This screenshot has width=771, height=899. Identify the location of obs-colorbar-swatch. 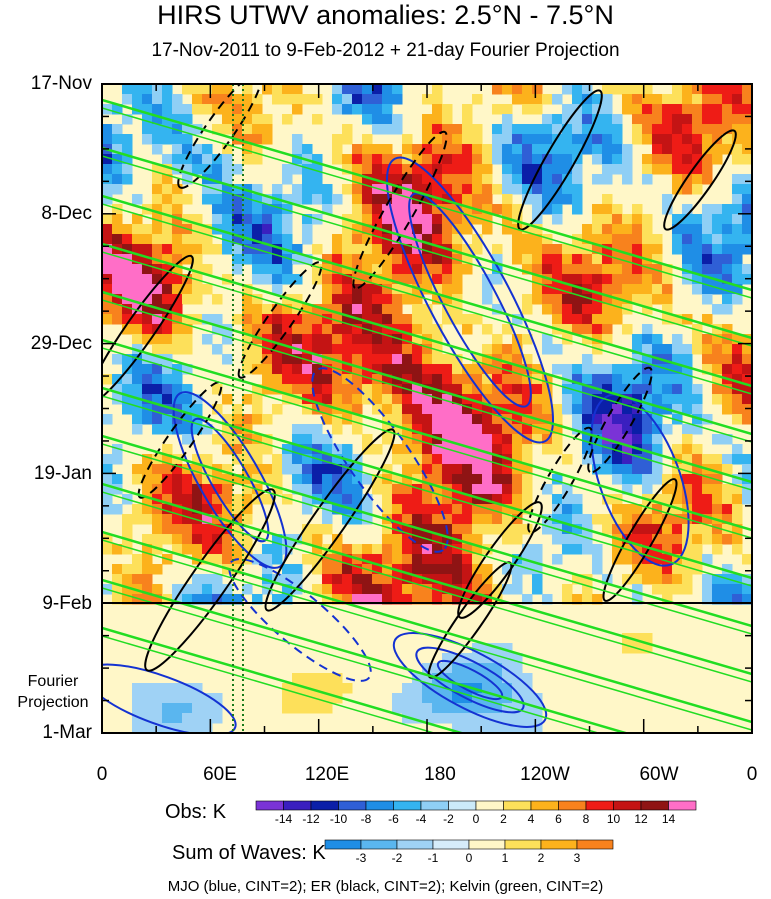
(269, 805).